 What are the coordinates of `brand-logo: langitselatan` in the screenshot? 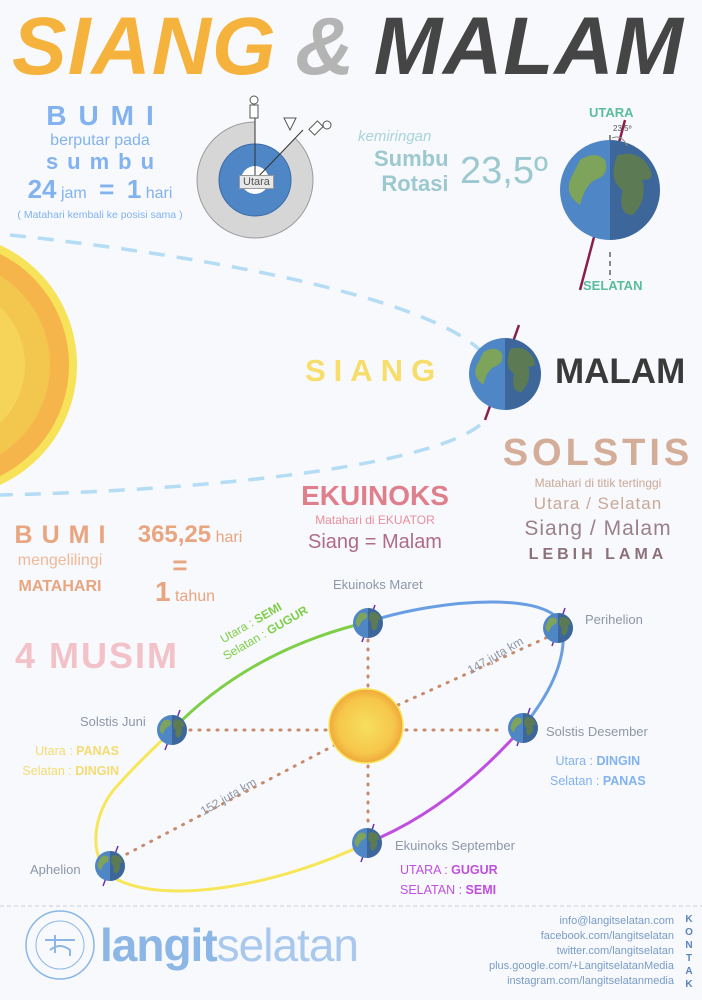 It's located at (229, 945).